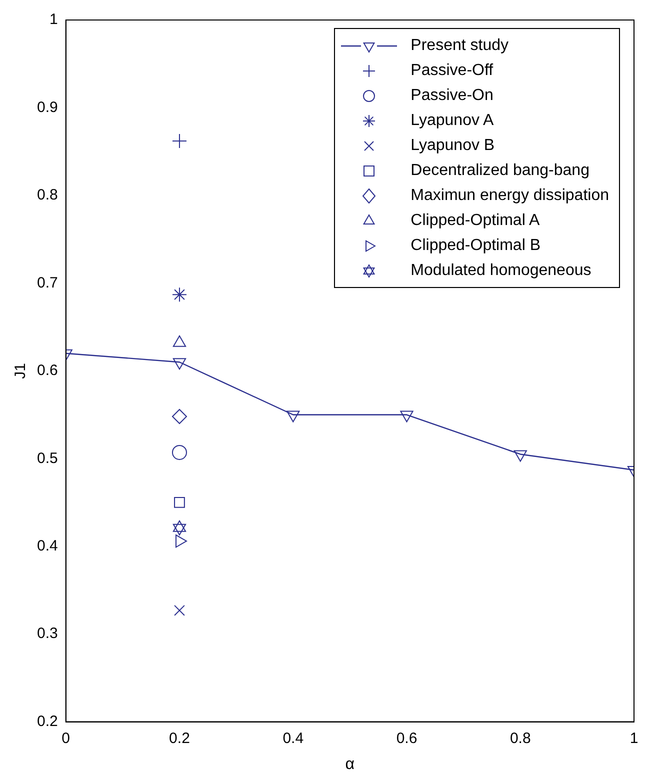 The height and width of the screenshot is (784, 654). What do you see at coordinates (47, 283) in the screenshot?
I see `y-tick-label: 0.7` at bounding box center [47, 283].